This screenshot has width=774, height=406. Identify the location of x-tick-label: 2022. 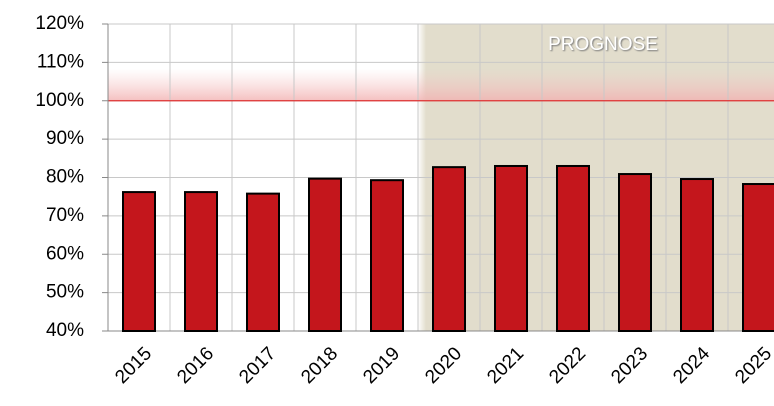
(567, 365).